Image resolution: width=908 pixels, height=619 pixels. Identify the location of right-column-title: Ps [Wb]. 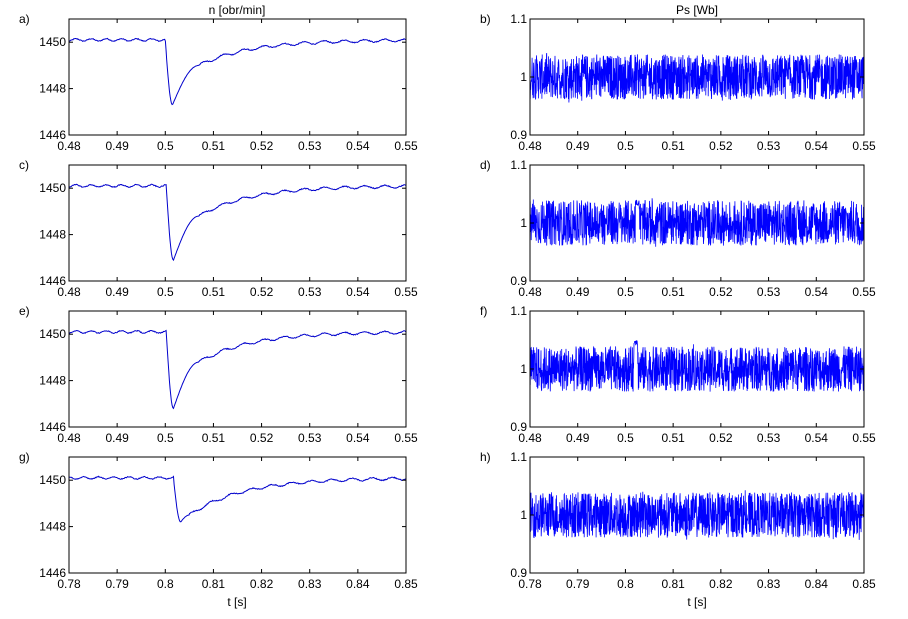
(697, 10).